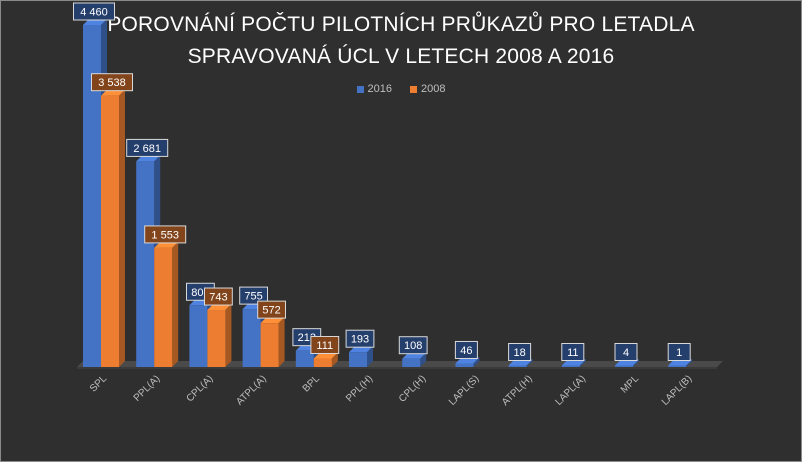 Image resolution: width=802 pixels, height=462 pixels. I want to click on data-label-text: 755, so click(253, 297).